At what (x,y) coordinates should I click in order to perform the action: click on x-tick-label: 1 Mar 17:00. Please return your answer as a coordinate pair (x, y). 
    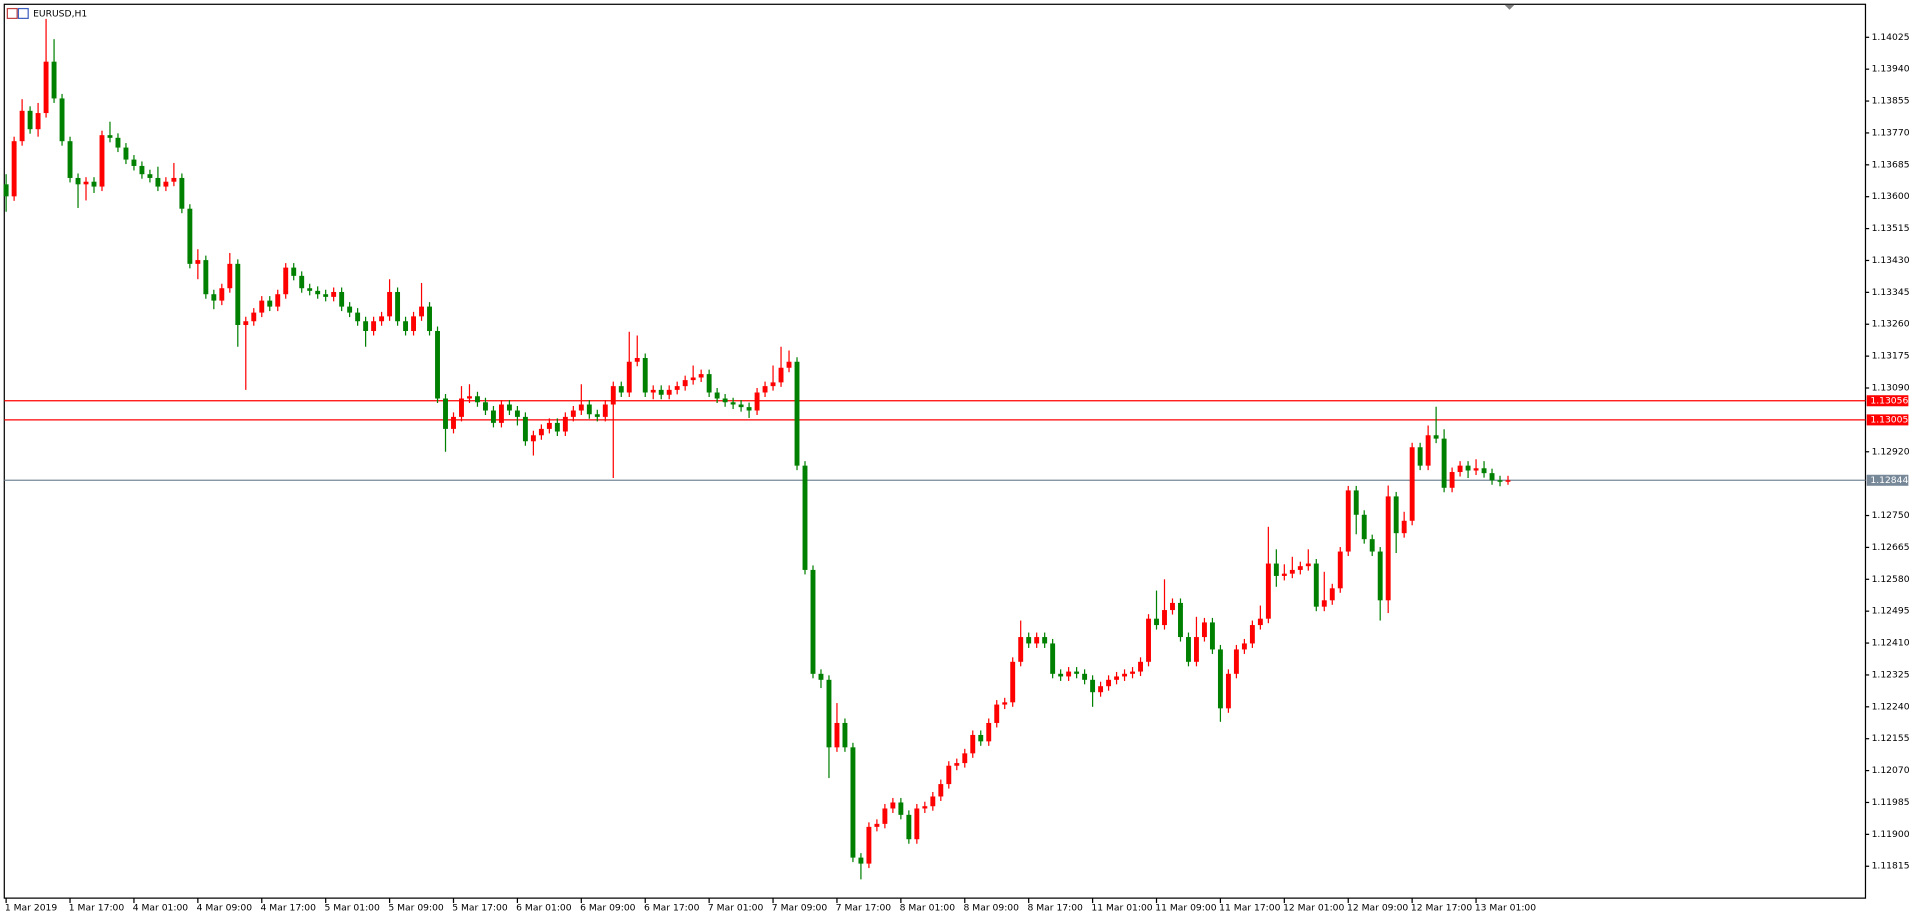
    Looking at the image, I should click on (97, 907).